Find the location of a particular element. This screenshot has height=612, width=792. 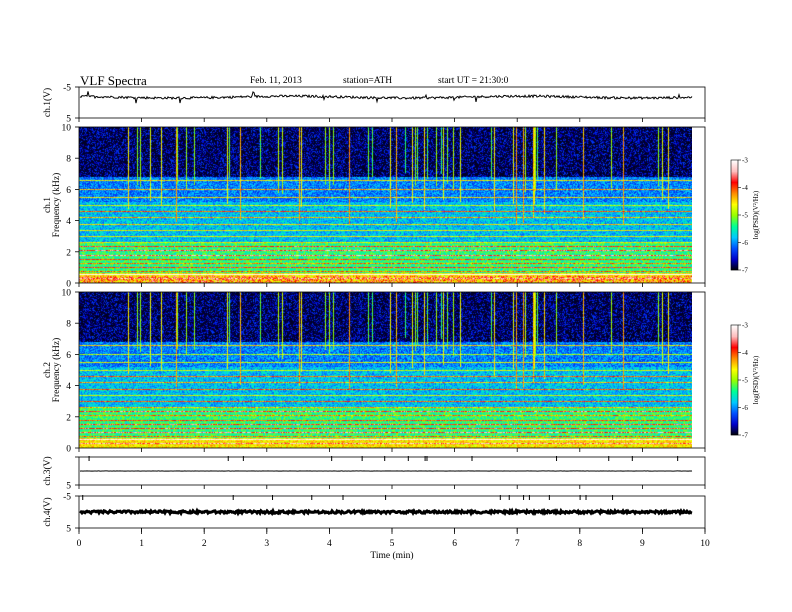

time-tick-label: 3 is located at coordinates (266, 544).